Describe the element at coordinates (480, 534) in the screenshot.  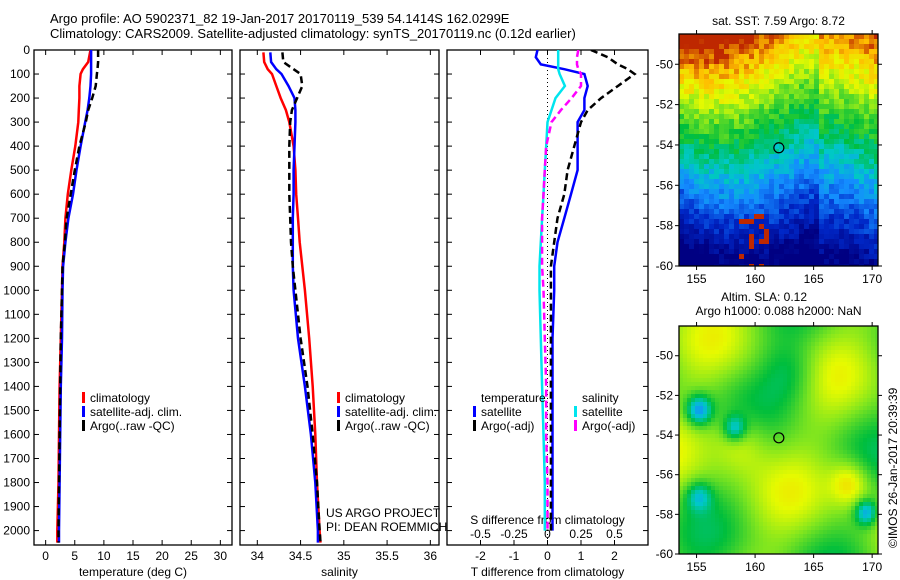
I see `x2-tick-label: -0.5` at that location.